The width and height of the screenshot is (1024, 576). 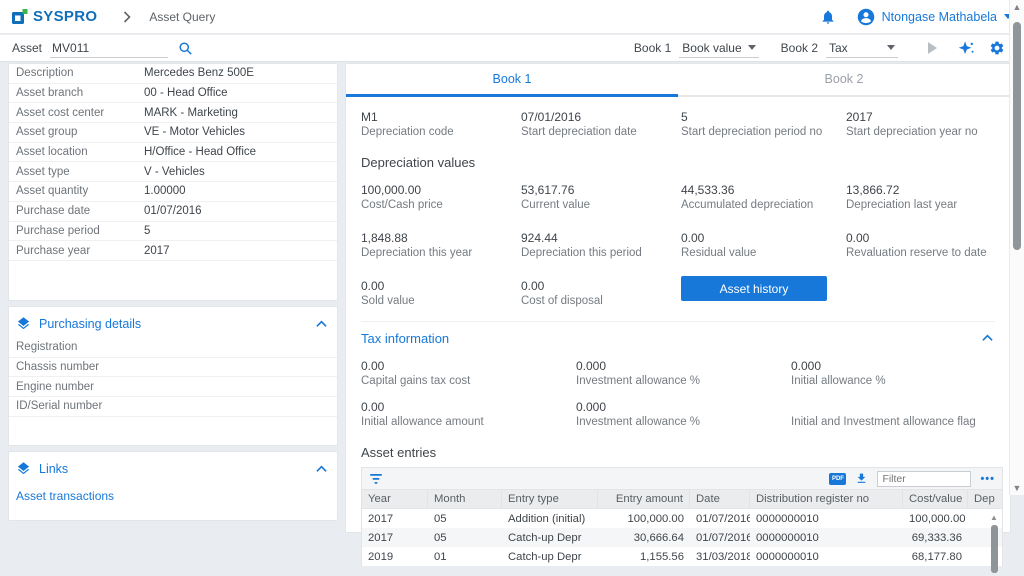 I want to click on layers-icon, so click(x=23, y=323).